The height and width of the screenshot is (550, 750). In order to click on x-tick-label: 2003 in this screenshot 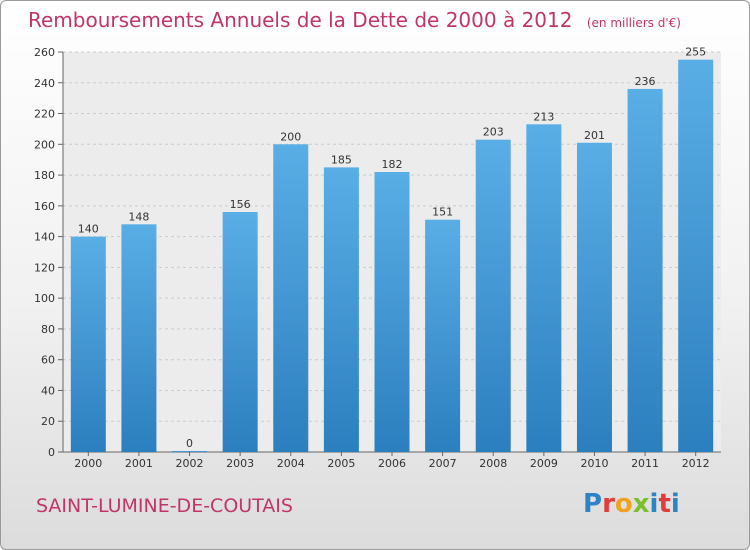, I will do `click(240, 463)`.